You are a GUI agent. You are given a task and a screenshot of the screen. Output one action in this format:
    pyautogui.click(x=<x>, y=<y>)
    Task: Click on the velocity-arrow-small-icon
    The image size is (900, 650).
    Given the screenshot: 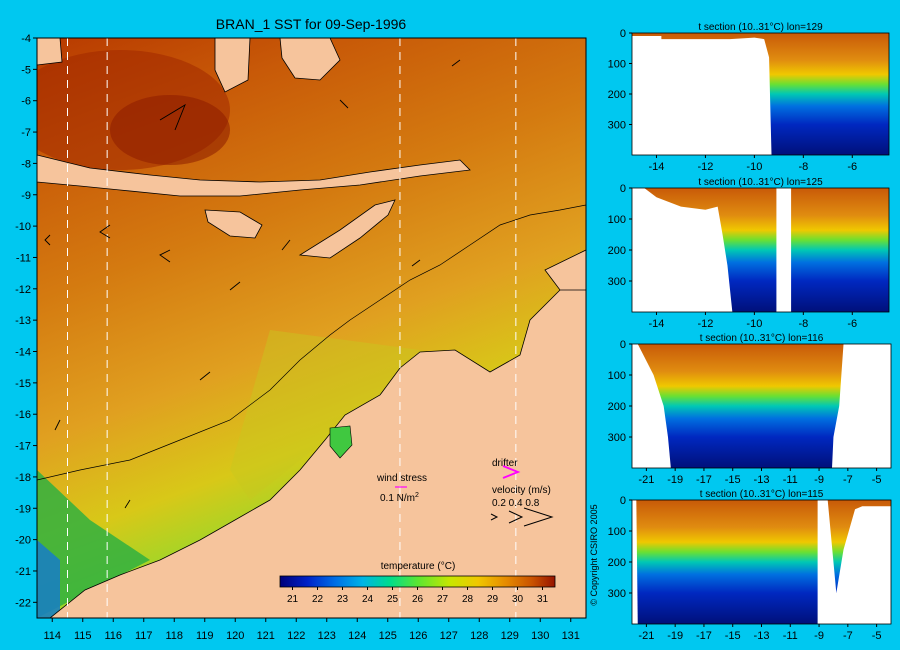 What is the action you would take?
    pyautogui.click(x=494, y=517)
    